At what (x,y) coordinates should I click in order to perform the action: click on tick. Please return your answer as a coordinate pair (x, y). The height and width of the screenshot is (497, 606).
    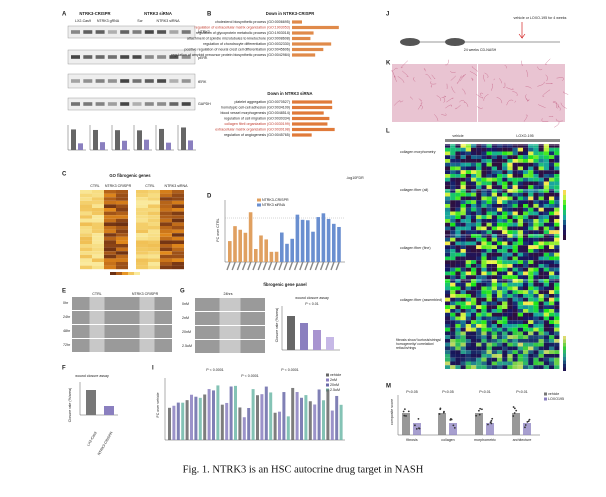
    Looking at the image, I should click on (244, 266).